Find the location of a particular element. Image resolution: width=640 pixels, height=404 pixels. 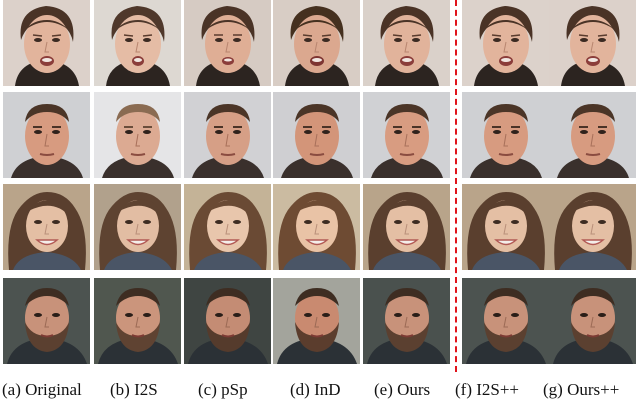

caption-original: (a) Original is located at coordinates (42, 389).